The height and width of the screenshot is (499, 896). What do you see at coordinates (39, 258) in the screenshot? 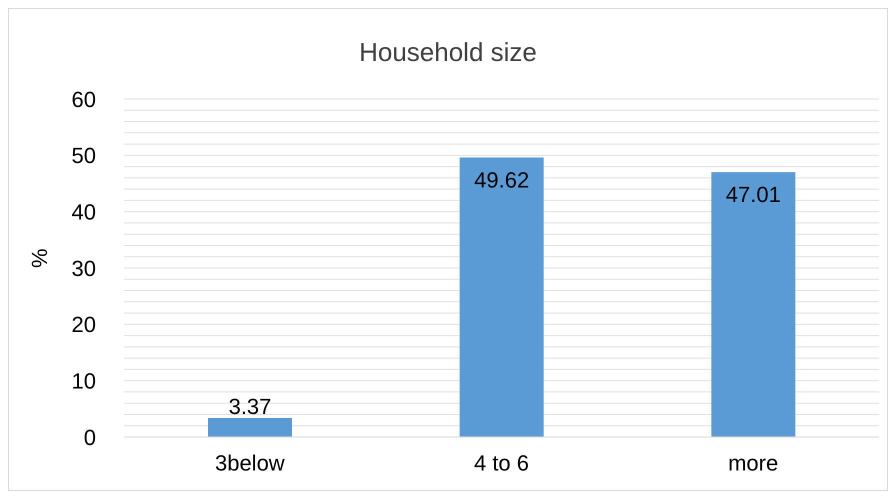
I see `y-axis-title: %` at bounding box center [39, 258].